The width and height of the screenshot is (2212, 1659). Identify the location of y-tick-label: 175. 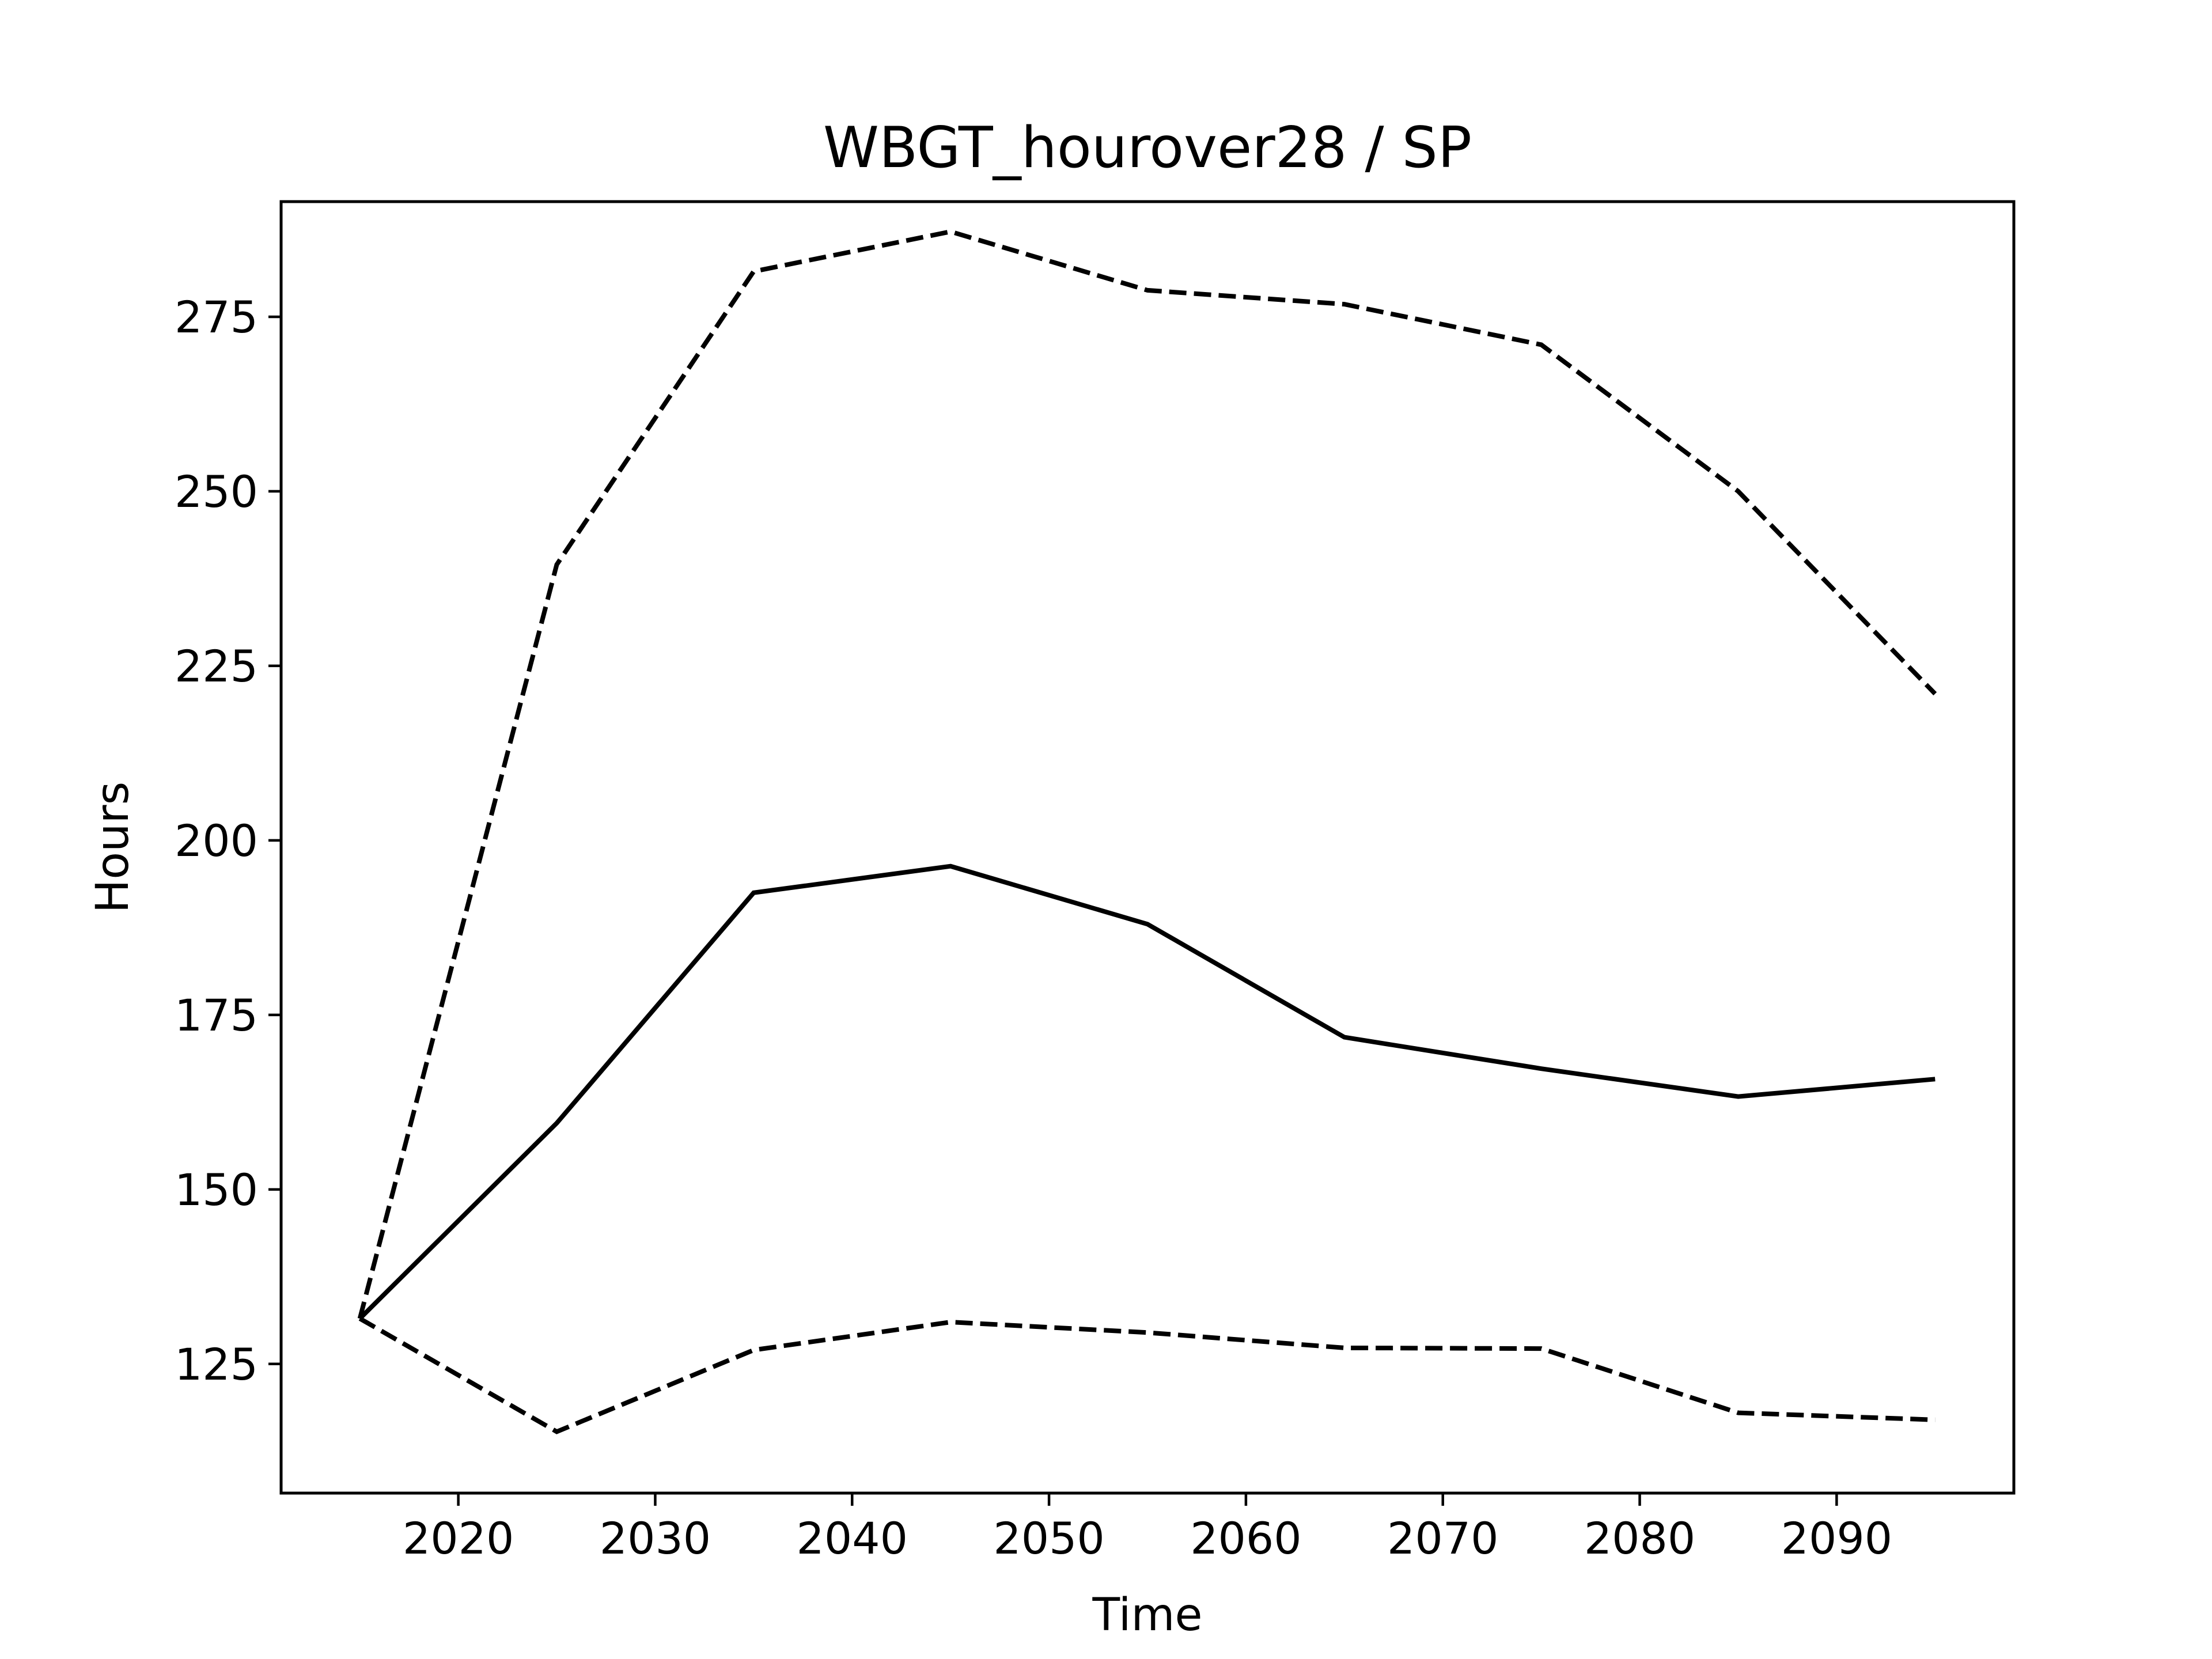
(216, 1015).